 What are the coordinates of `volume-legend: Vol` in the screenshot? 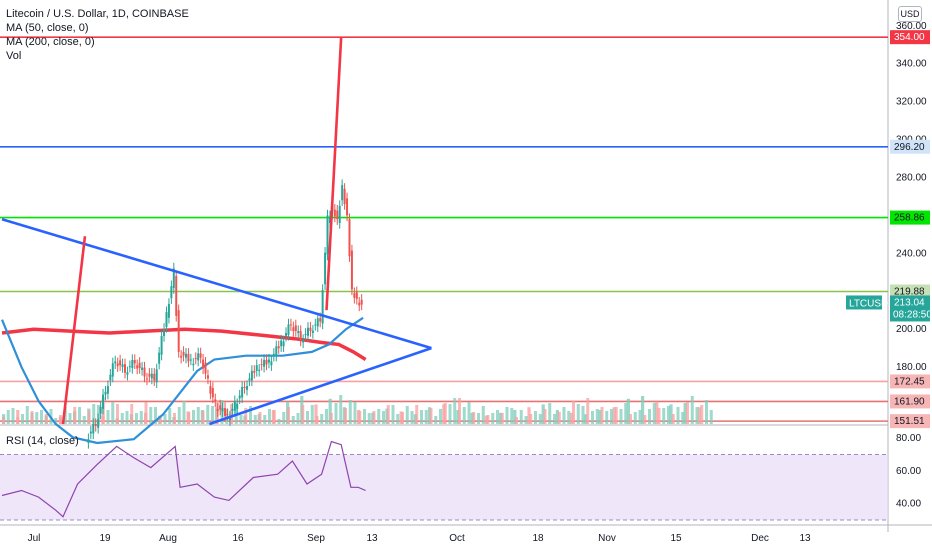 It's located at (14, 56).